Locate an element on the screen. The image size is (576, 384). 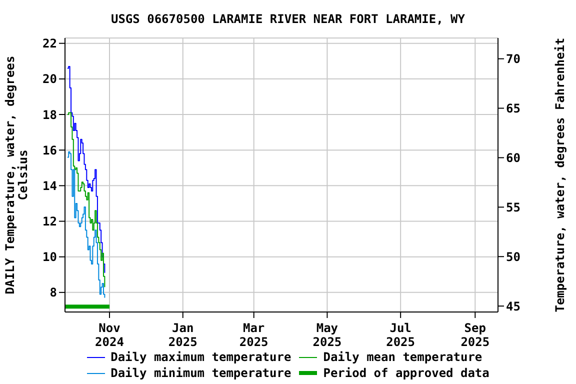
x-tick-label: Mar 2025 is located at coordinates (253, 335).